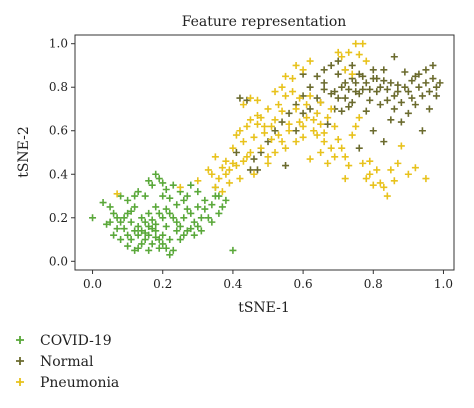 This screenshot has height=408, width=474. Describe the element at coordinates (67, 362) in the screenshot. I see `legend-label: Normal` at that location.